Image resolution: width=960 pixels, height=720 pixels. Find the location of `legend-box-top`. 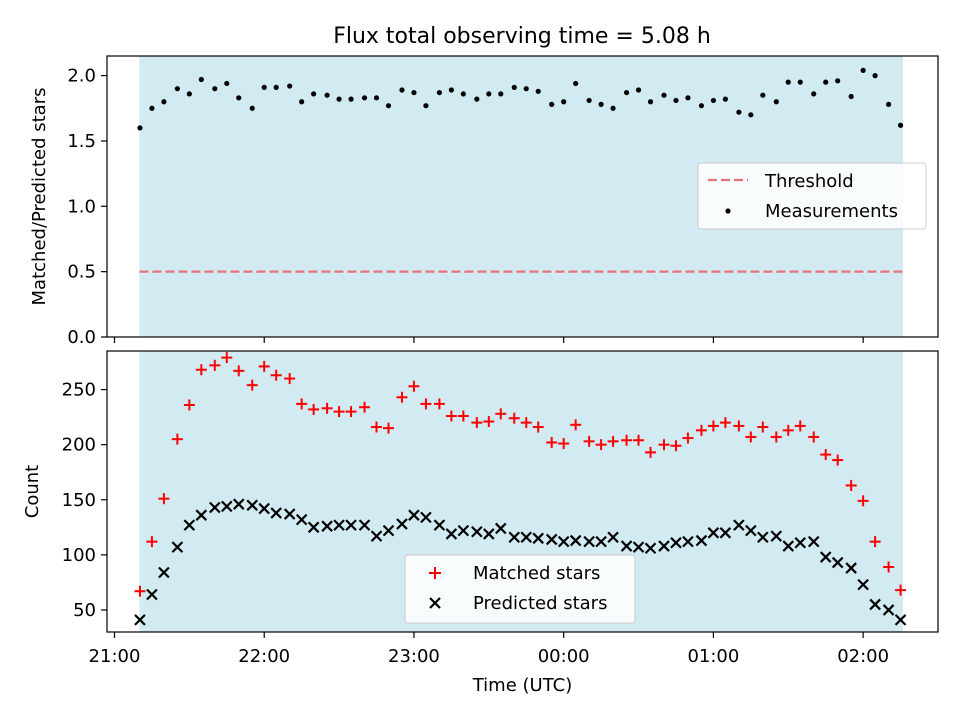

legend-box-top is located at coordinates (812, 196).